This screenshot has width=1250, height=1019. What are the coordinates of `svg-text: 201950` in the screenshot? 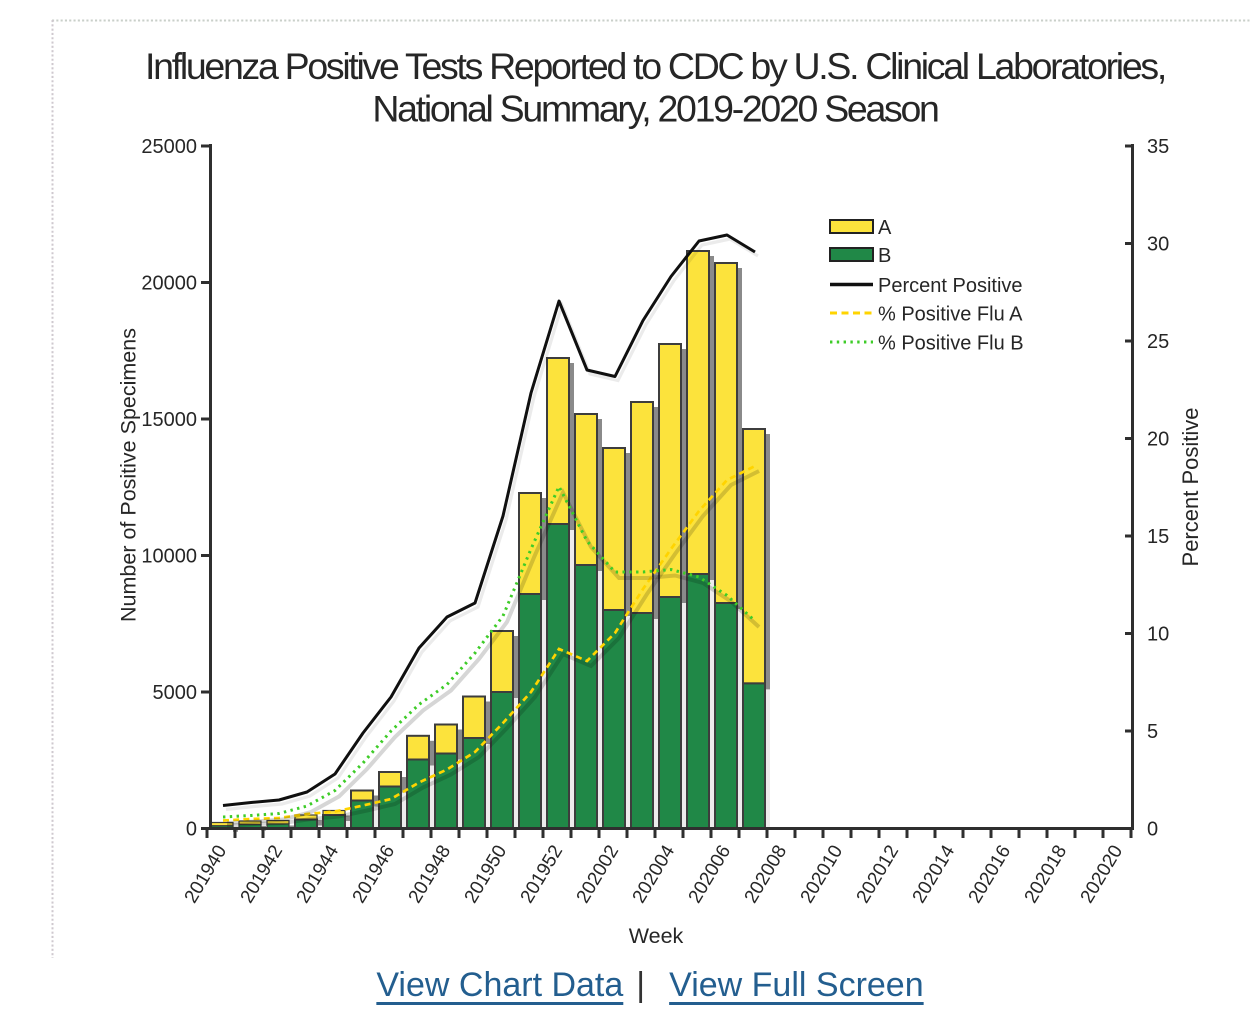 It's located at (486, 874).